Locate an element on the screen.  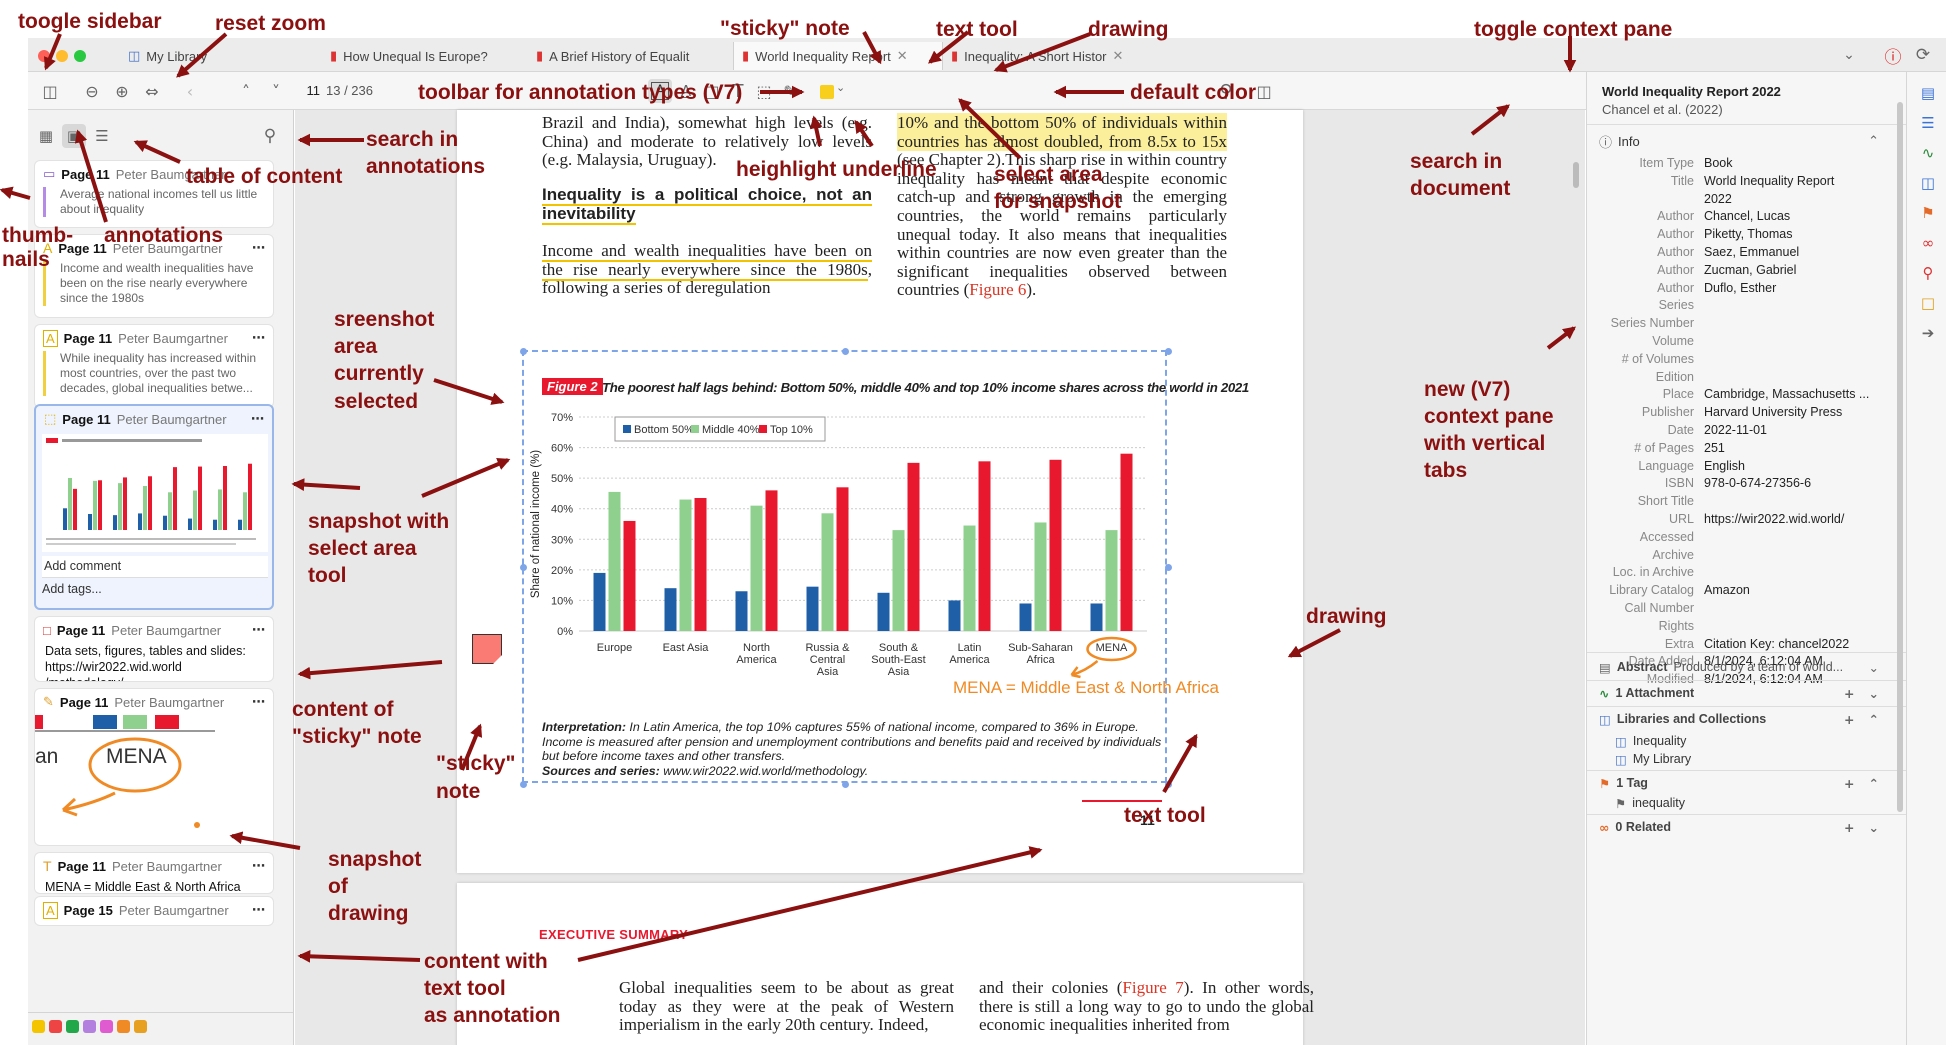
info-field-row: Rights is located at coordinates (1737, 630).